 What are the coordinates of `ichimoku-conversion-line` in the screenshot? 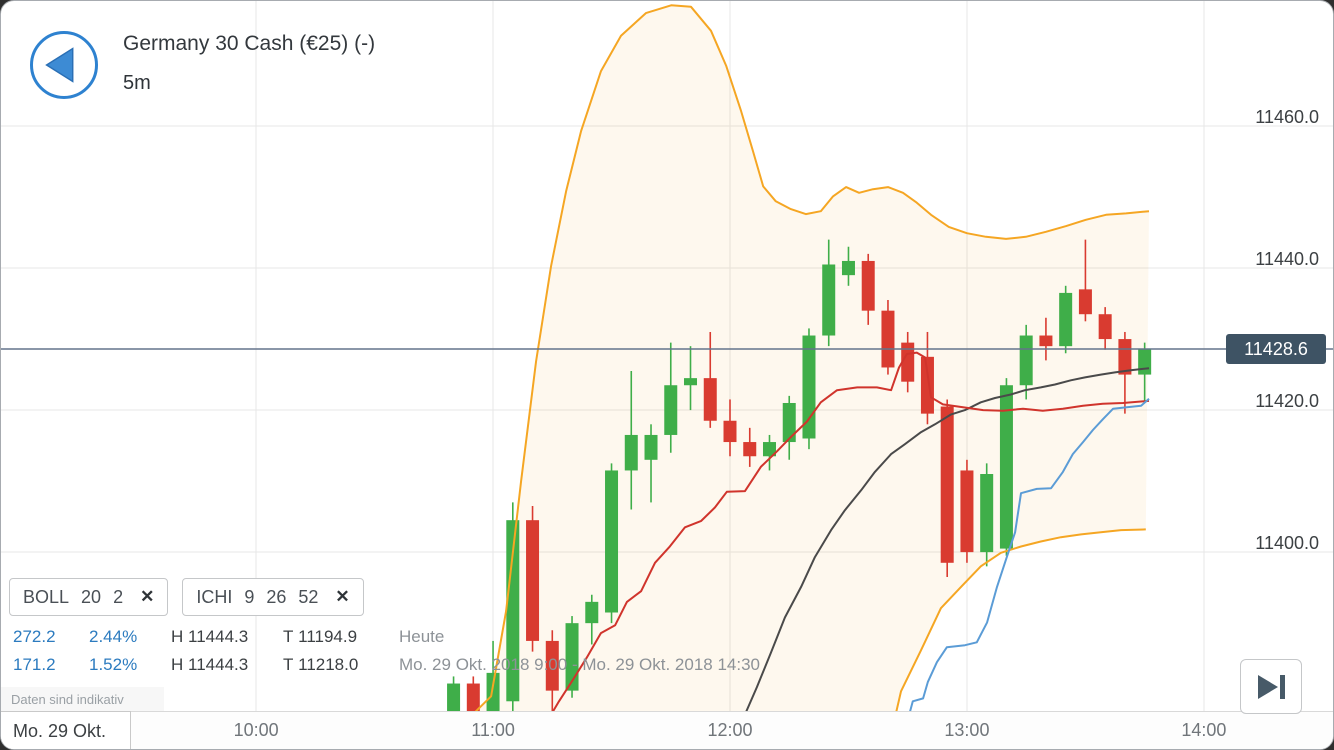 It's located at (1024, 573).